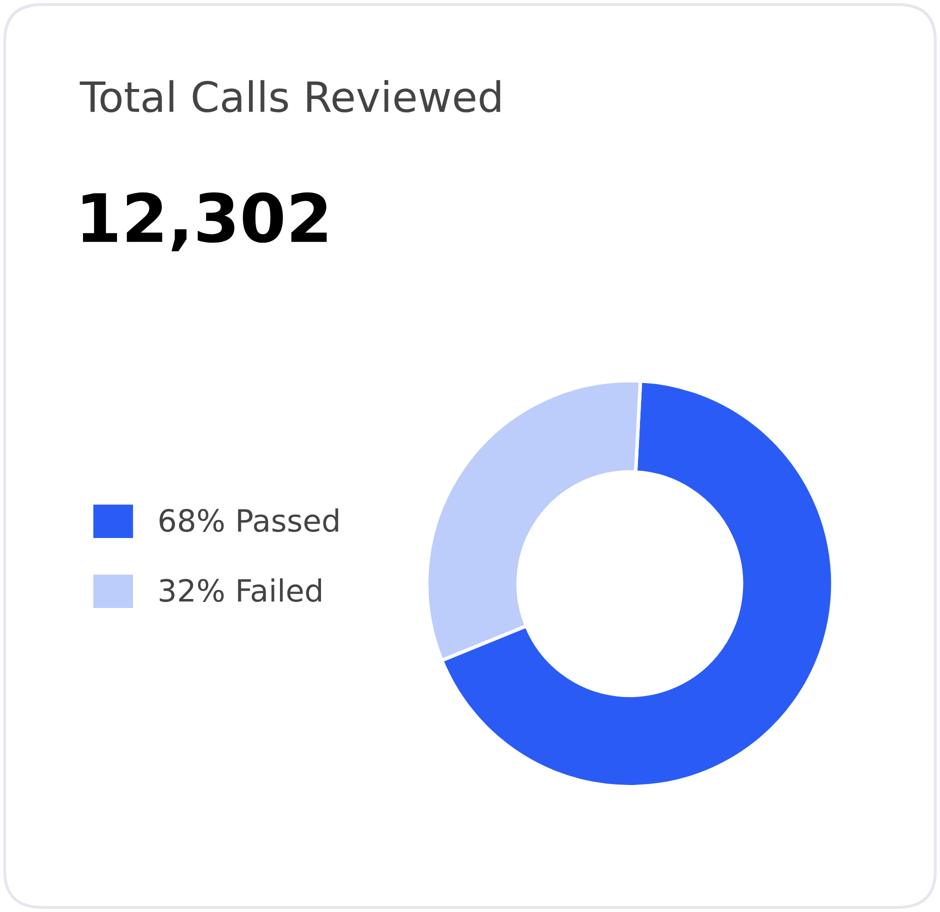 Image resolution: width=940 pixels, height=912 pixels. What do you see at coordinates (240, 590) in the screenshot?
I see `legend-label: 32% Failed` at bounding box center [240, 590].